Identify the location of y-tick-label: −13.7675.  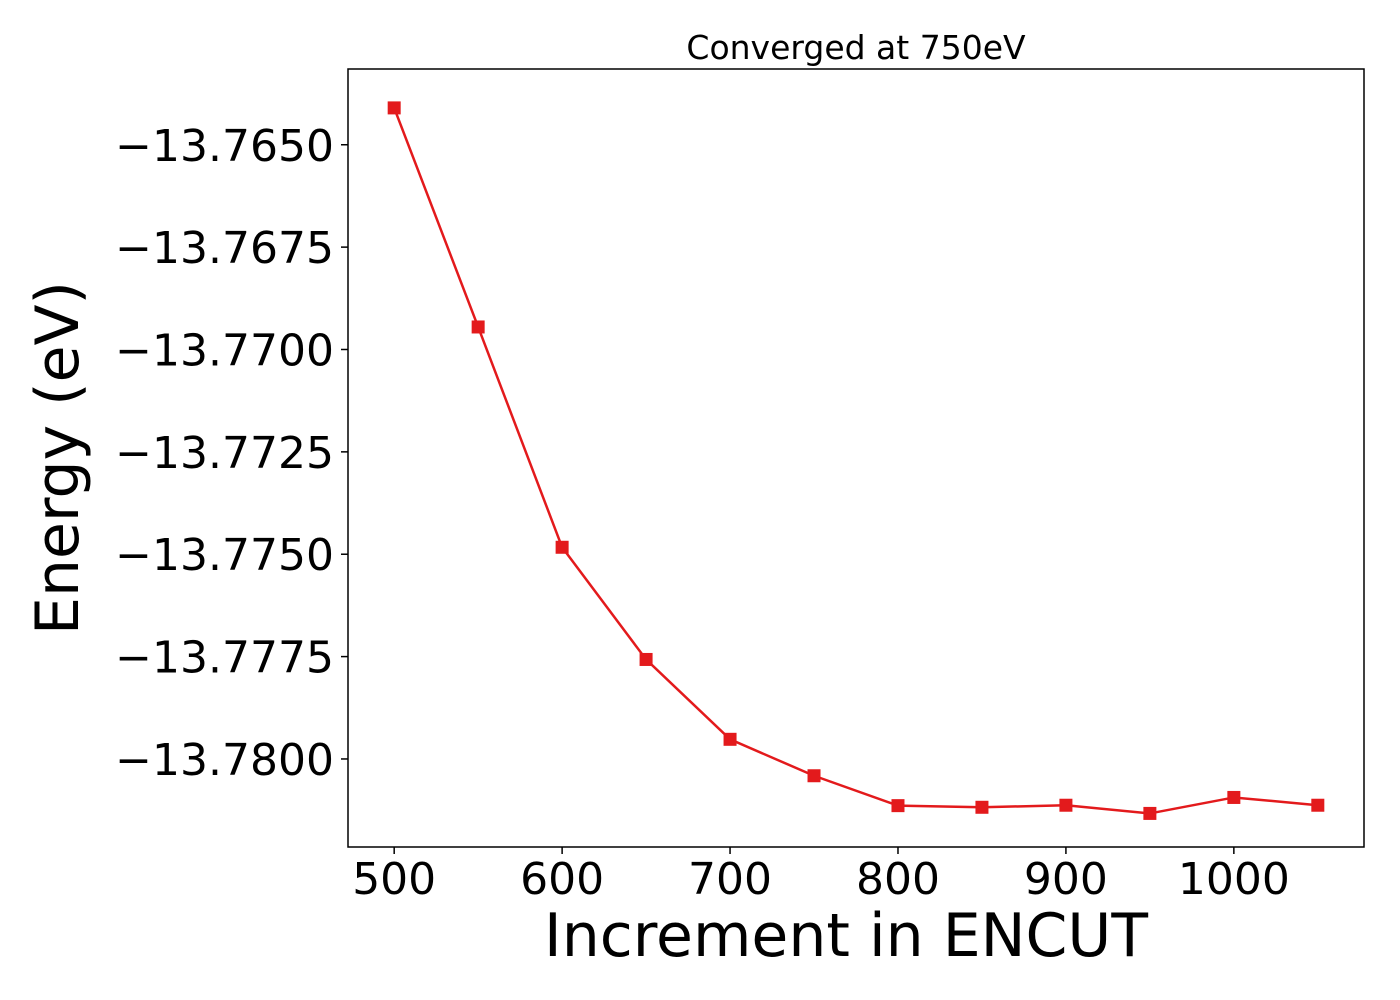
(224, 248).